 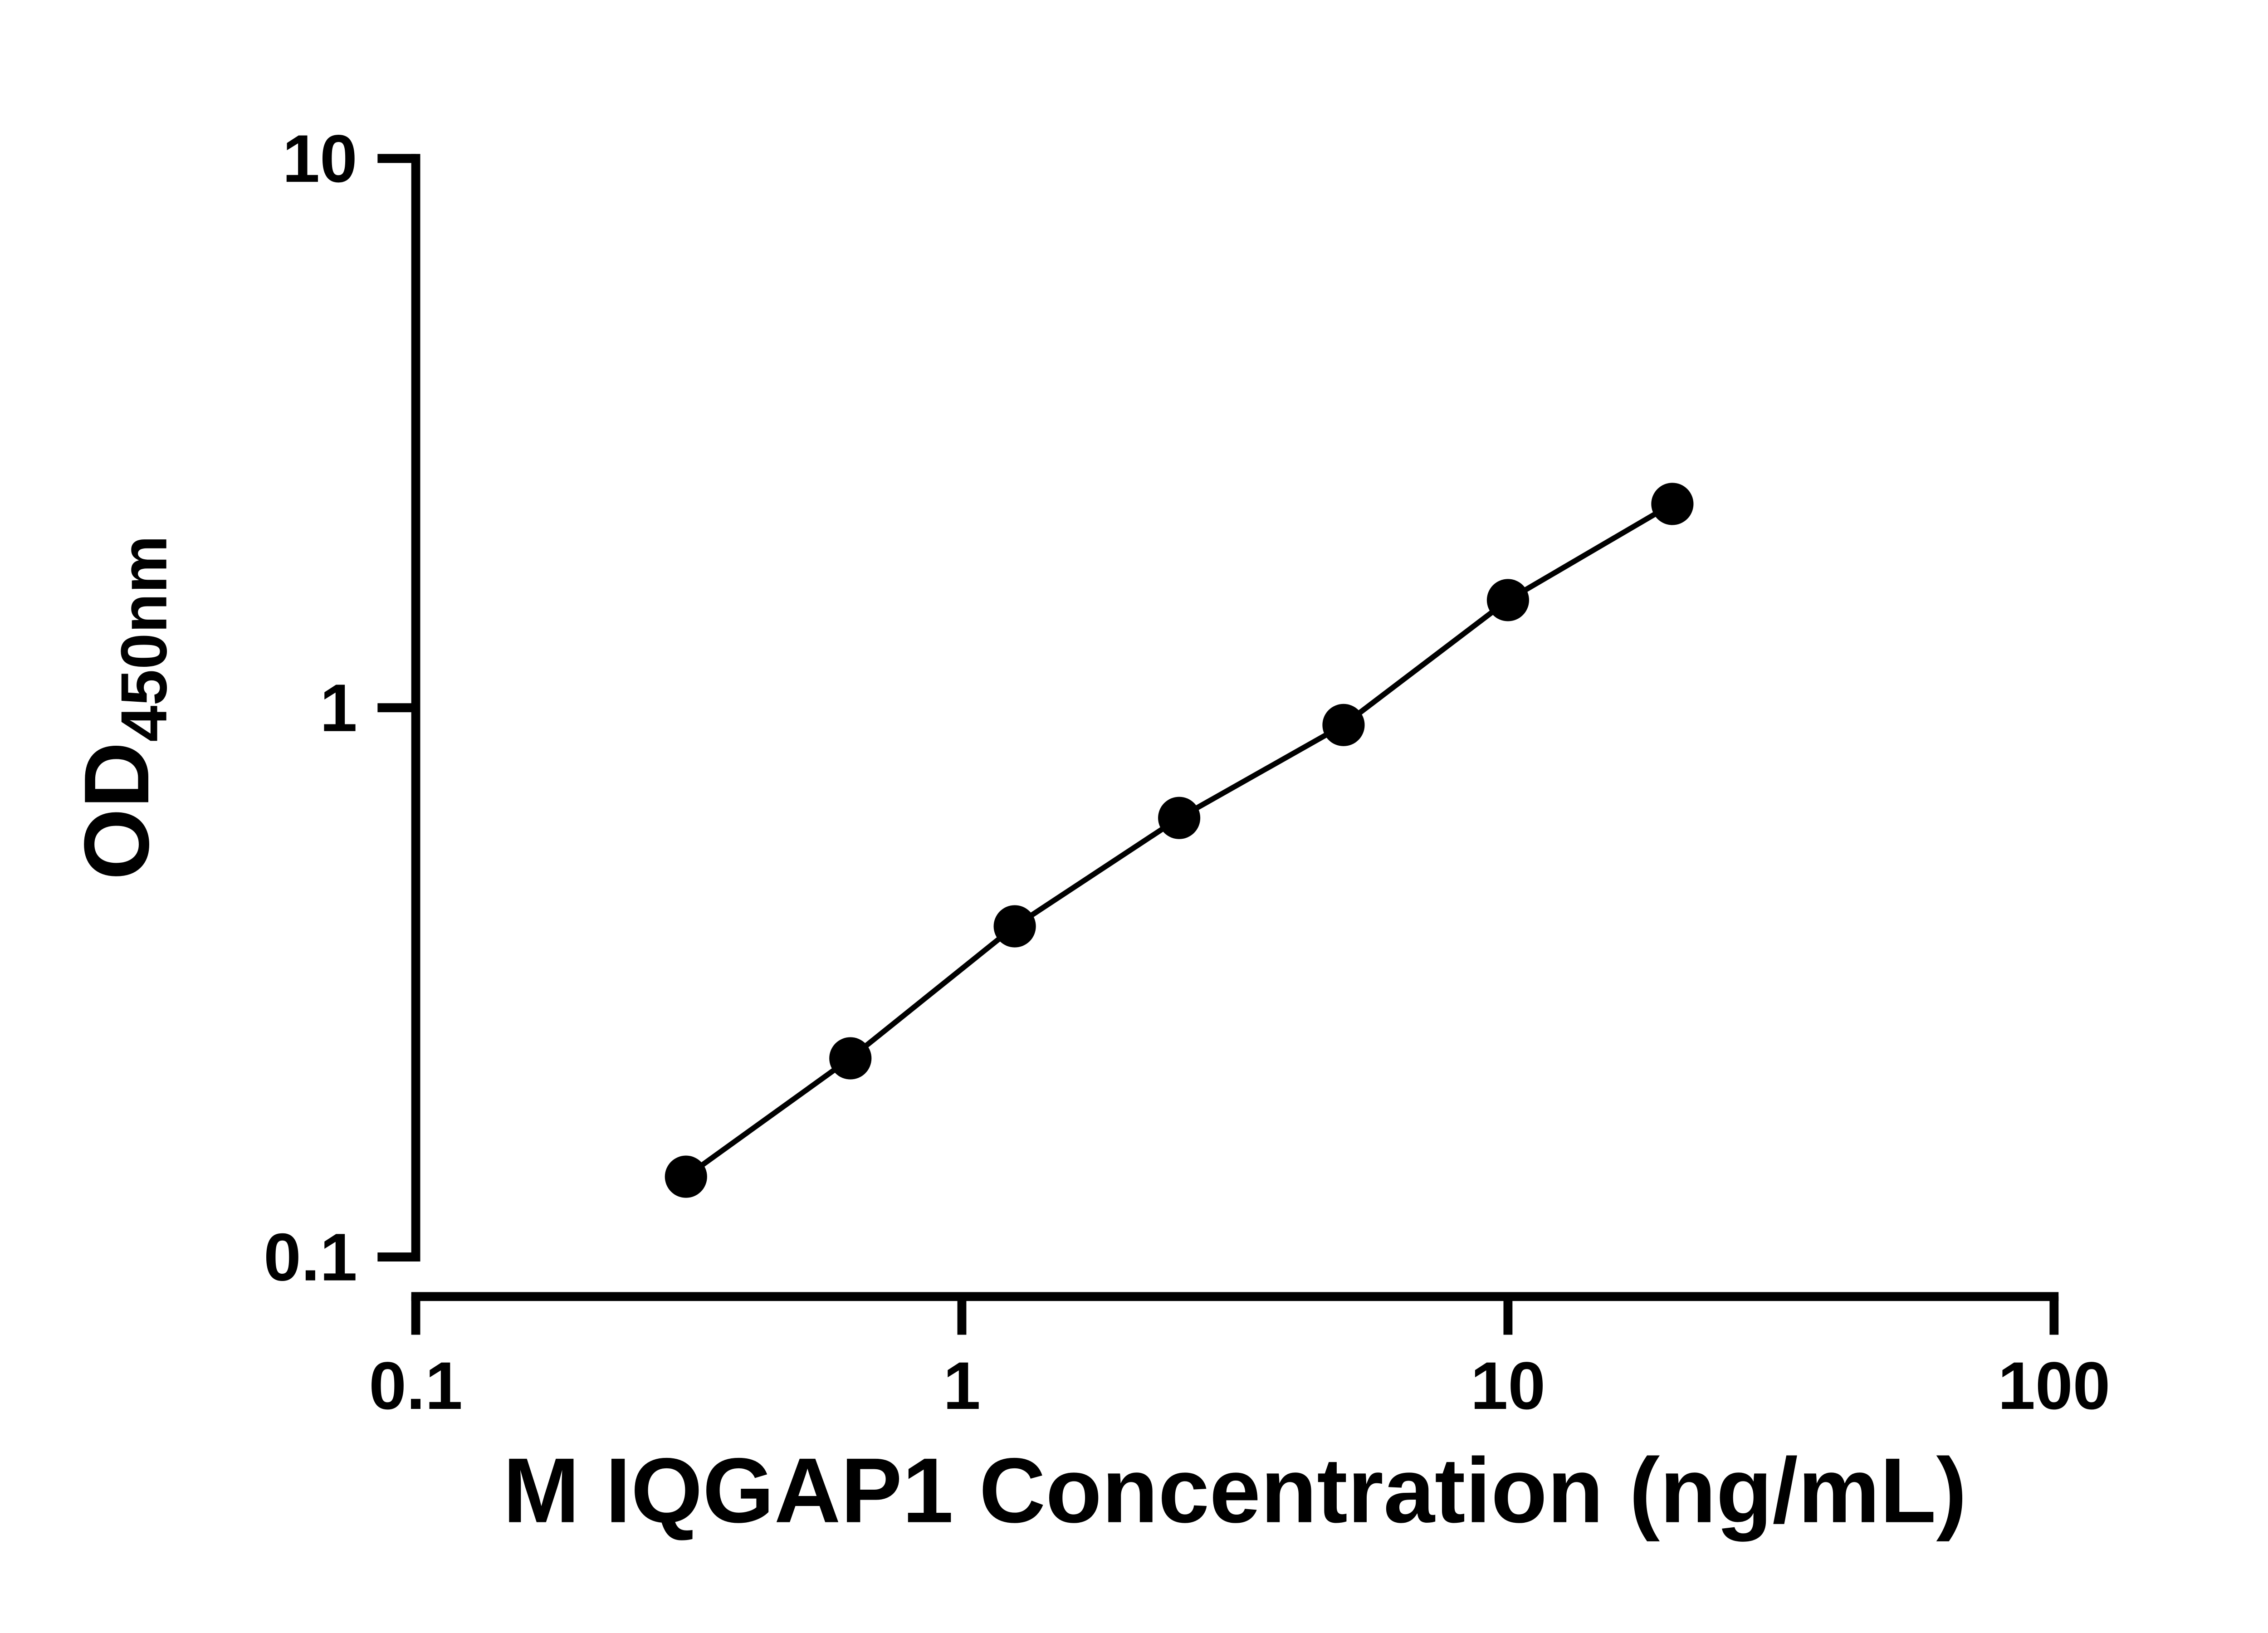 What do you see at coordinates (144, 638) in the screenshot?
I see `y-axis-title-subscript: 450nm` at bounding box center [144, 638].